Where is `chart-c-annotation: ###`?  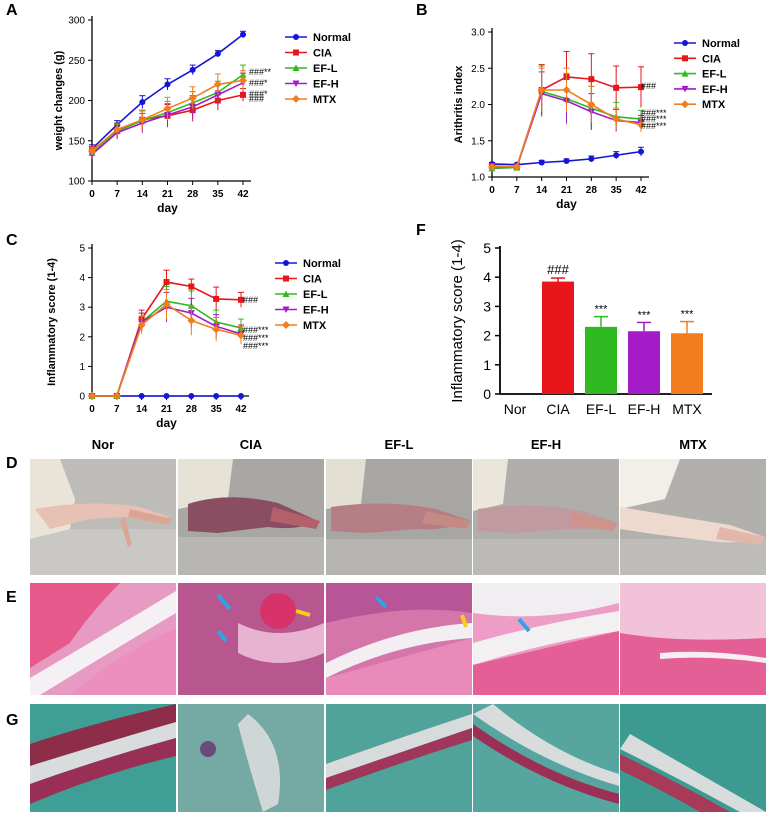
chart-c-annotation: ### is located at coordinates (250, 300).